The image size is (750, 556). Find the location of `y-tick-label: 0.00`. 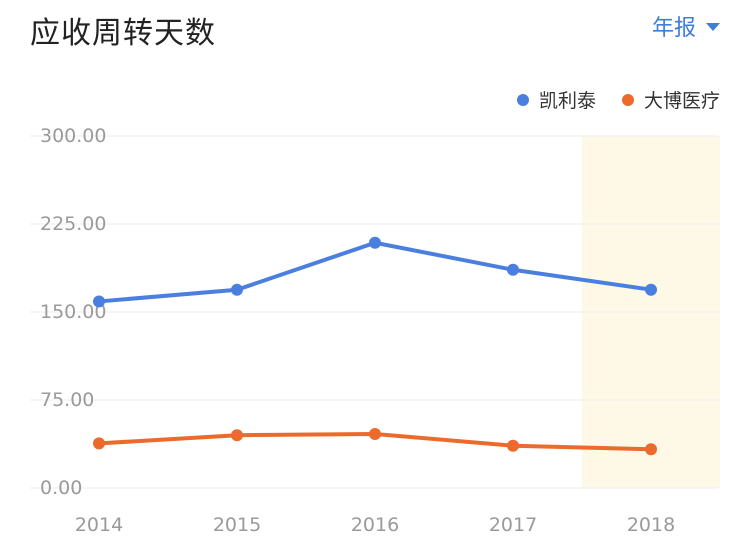

y-tick-label: 0.00 is located at coordinates (61, 488).